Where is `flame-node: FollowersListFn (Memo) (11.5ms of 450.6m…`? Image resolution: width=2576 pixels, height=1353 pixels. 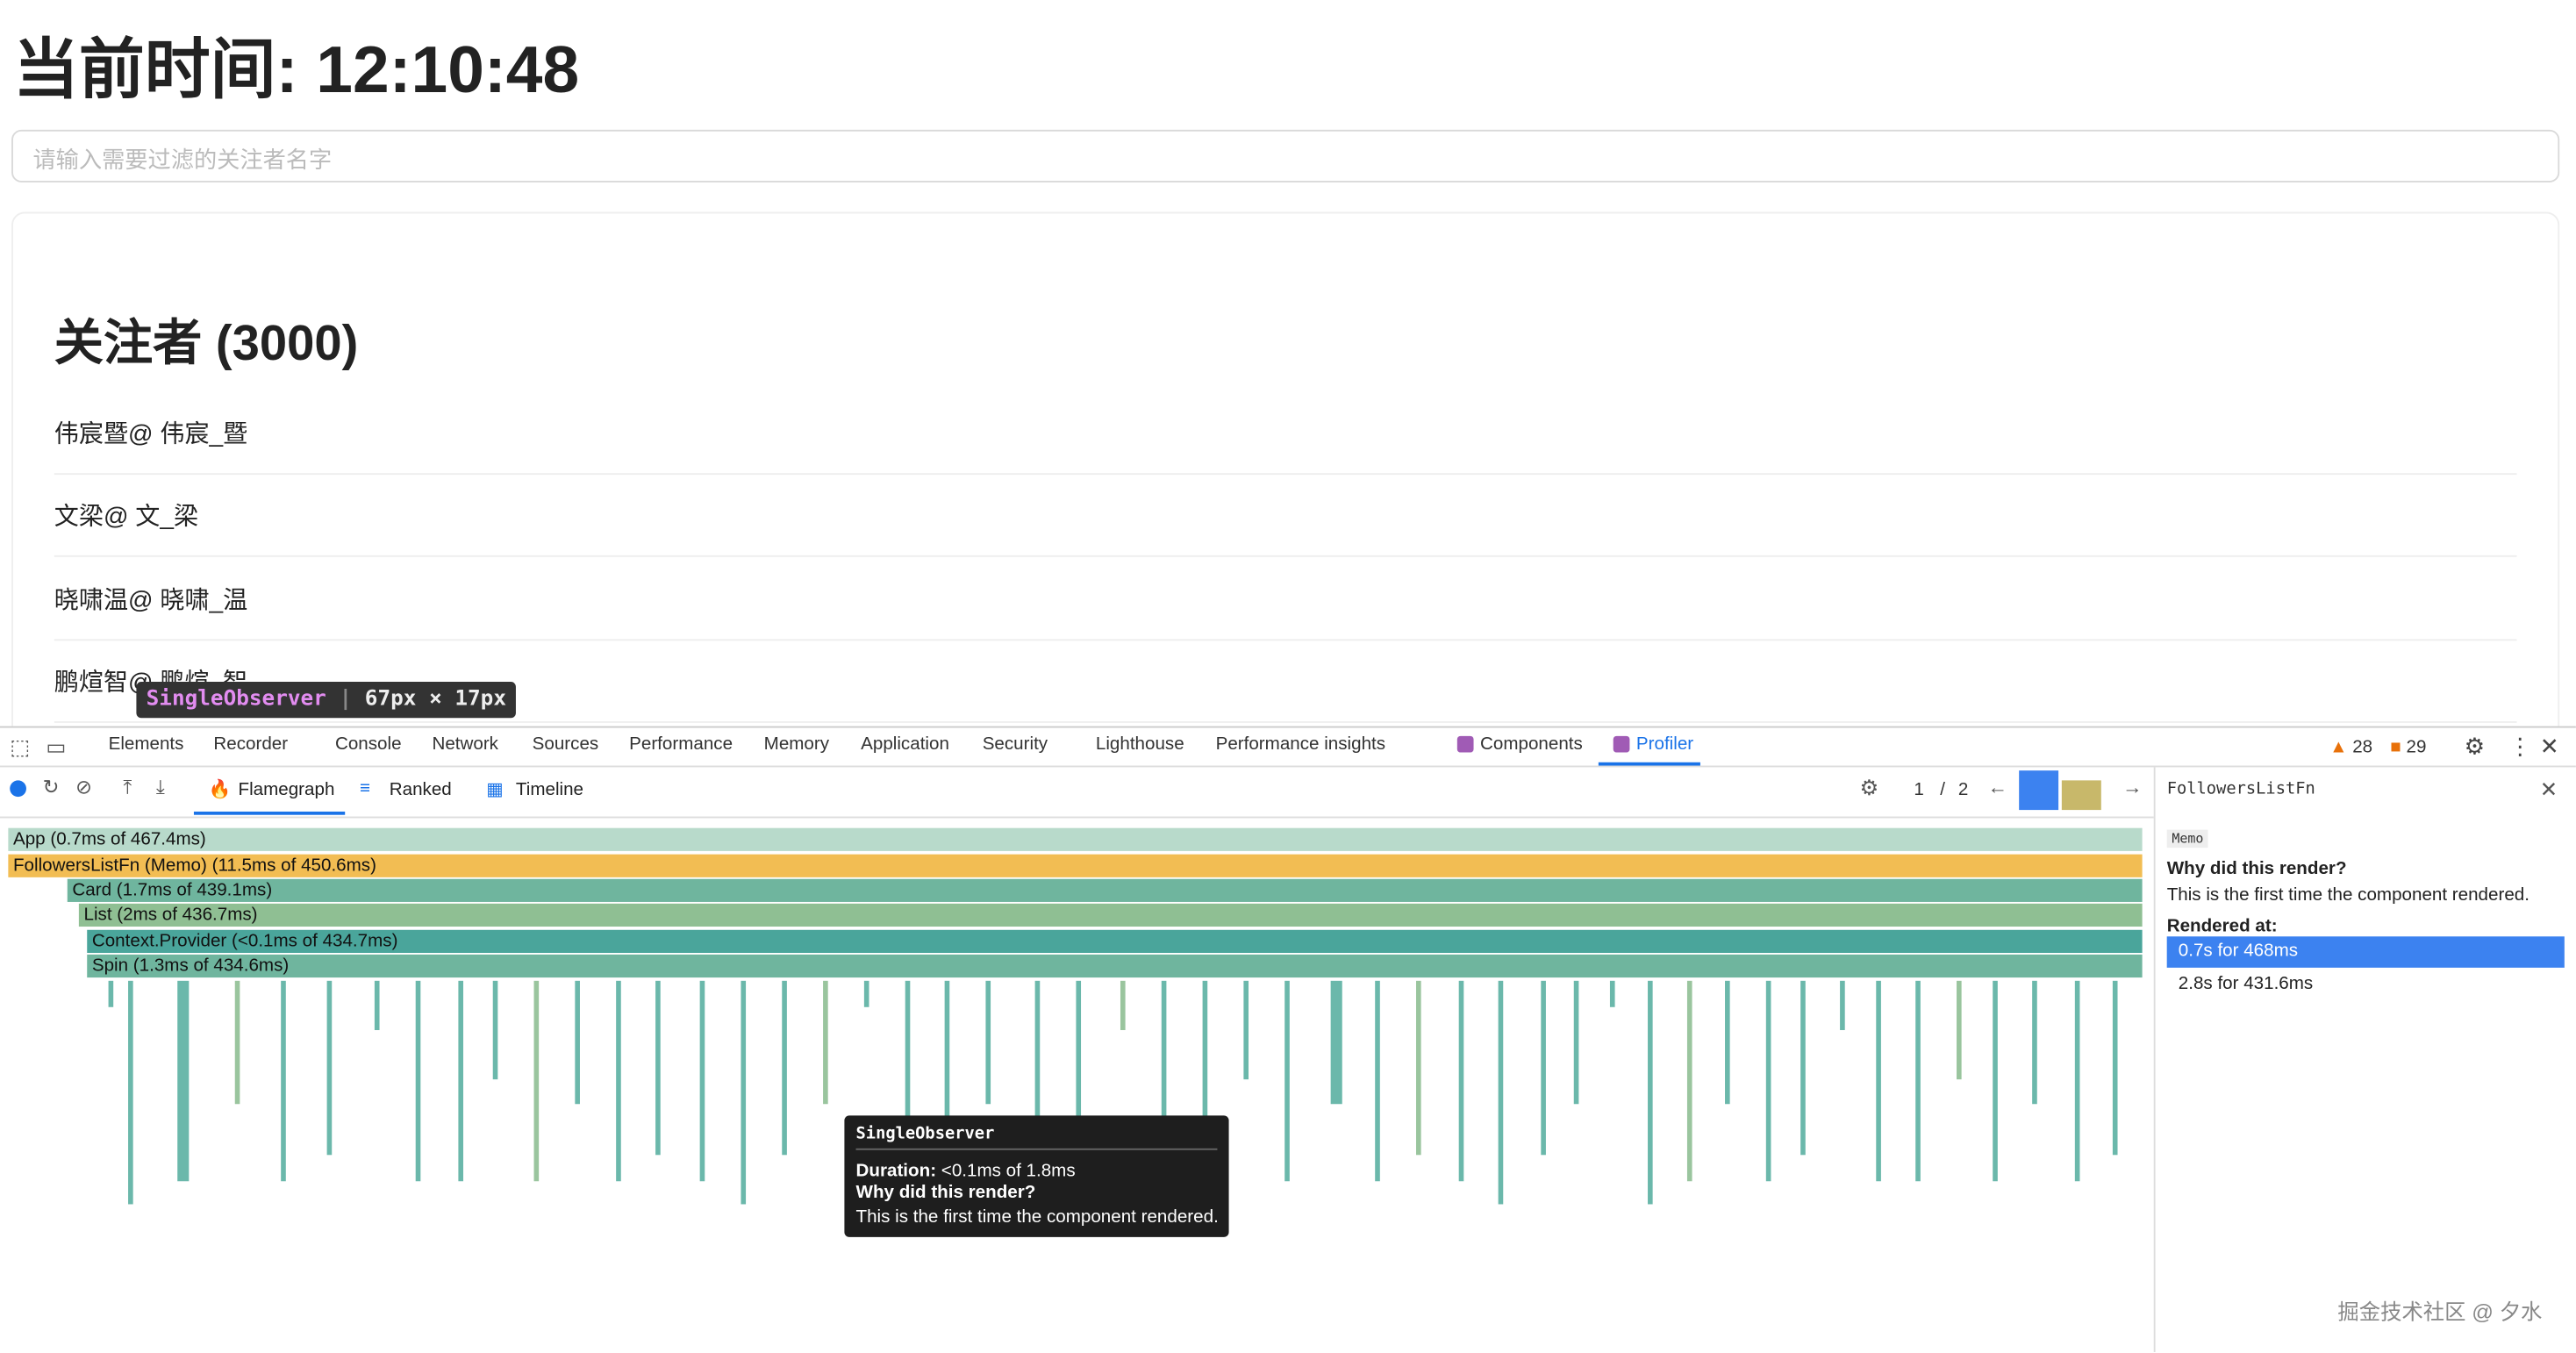 flame-node: FollowersListFn (Memo) (11.5ms of 450.6m… is located at coordinates (1075, 865).